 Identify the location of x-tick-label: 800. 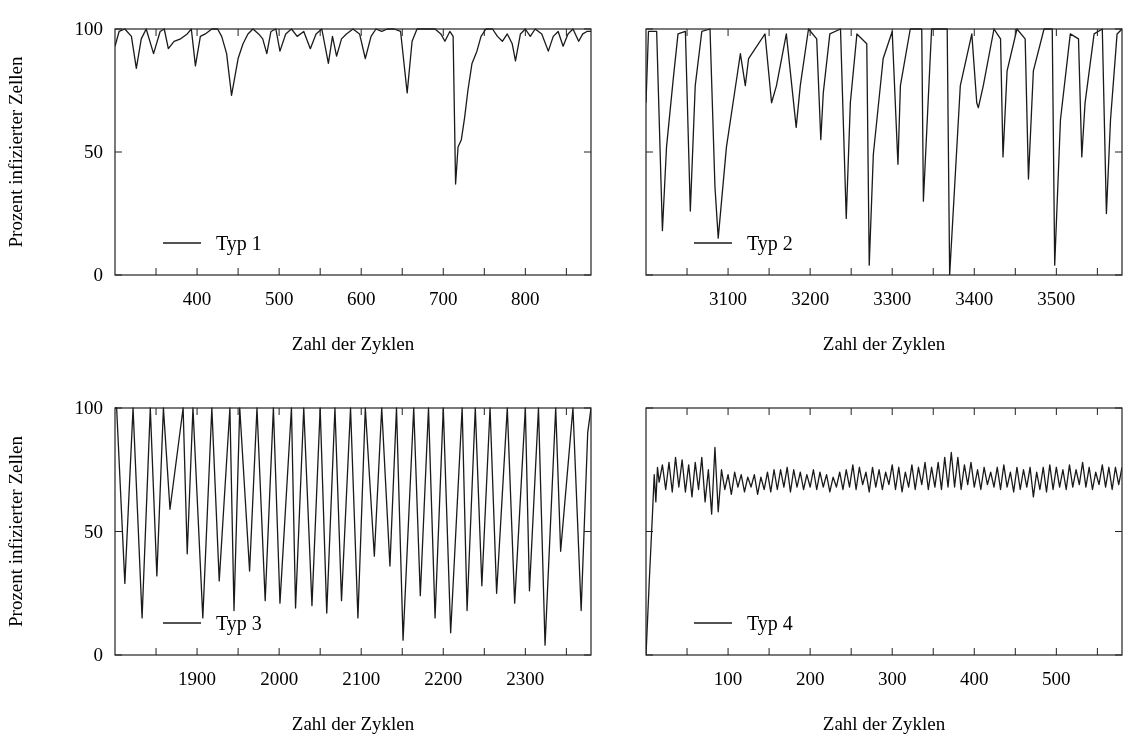
(525, 298).